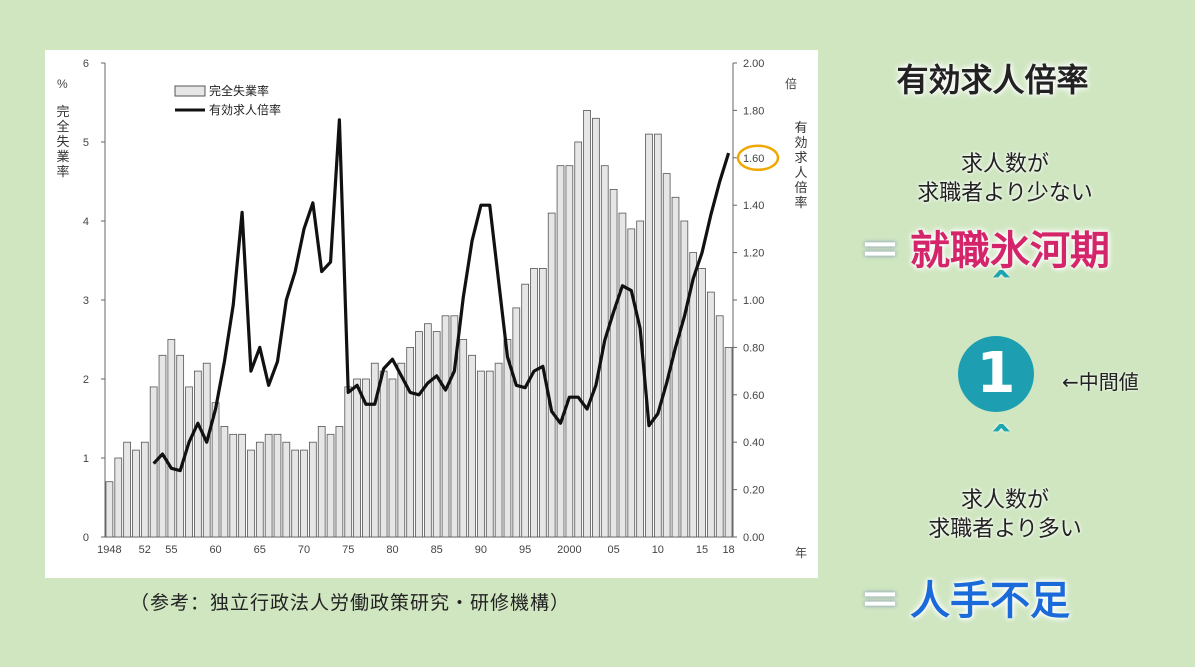 Image resolution: width=1195 pixels, height=667 pixels. Describe the element at coordinates (640, 379) in the screenshot. I see `bar-2008` at that location.